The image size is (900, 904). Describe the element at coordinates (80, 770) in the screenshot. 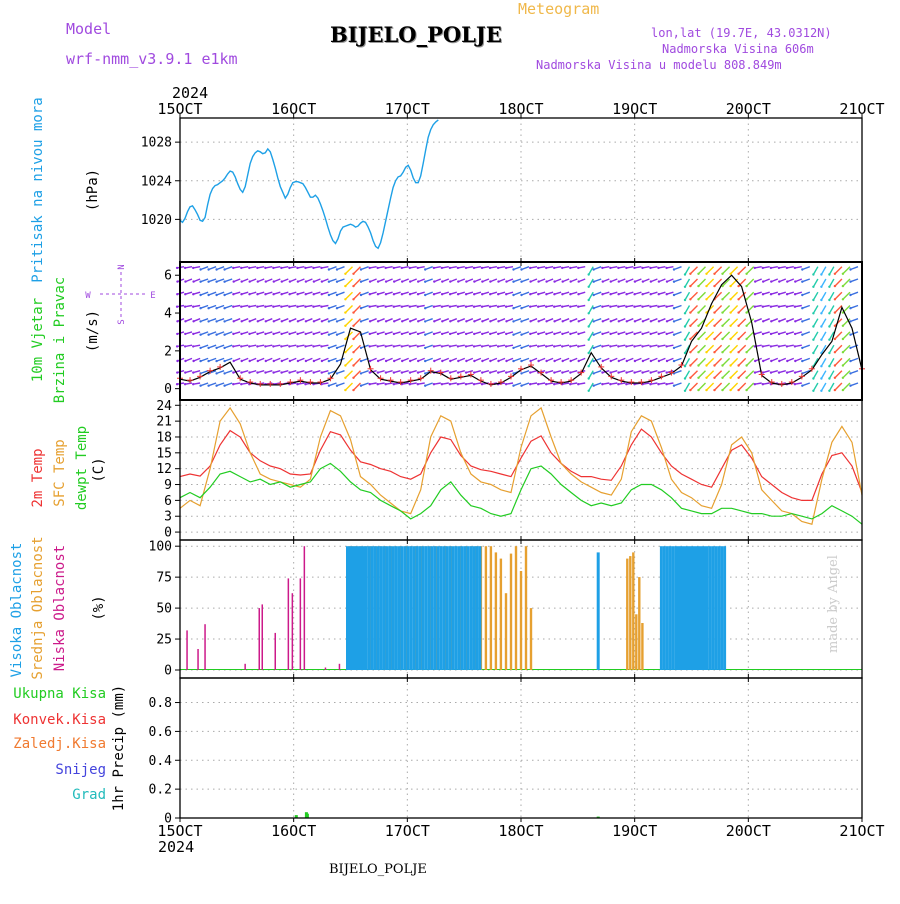

I see `precip-side-label: Snijeg` at that location.